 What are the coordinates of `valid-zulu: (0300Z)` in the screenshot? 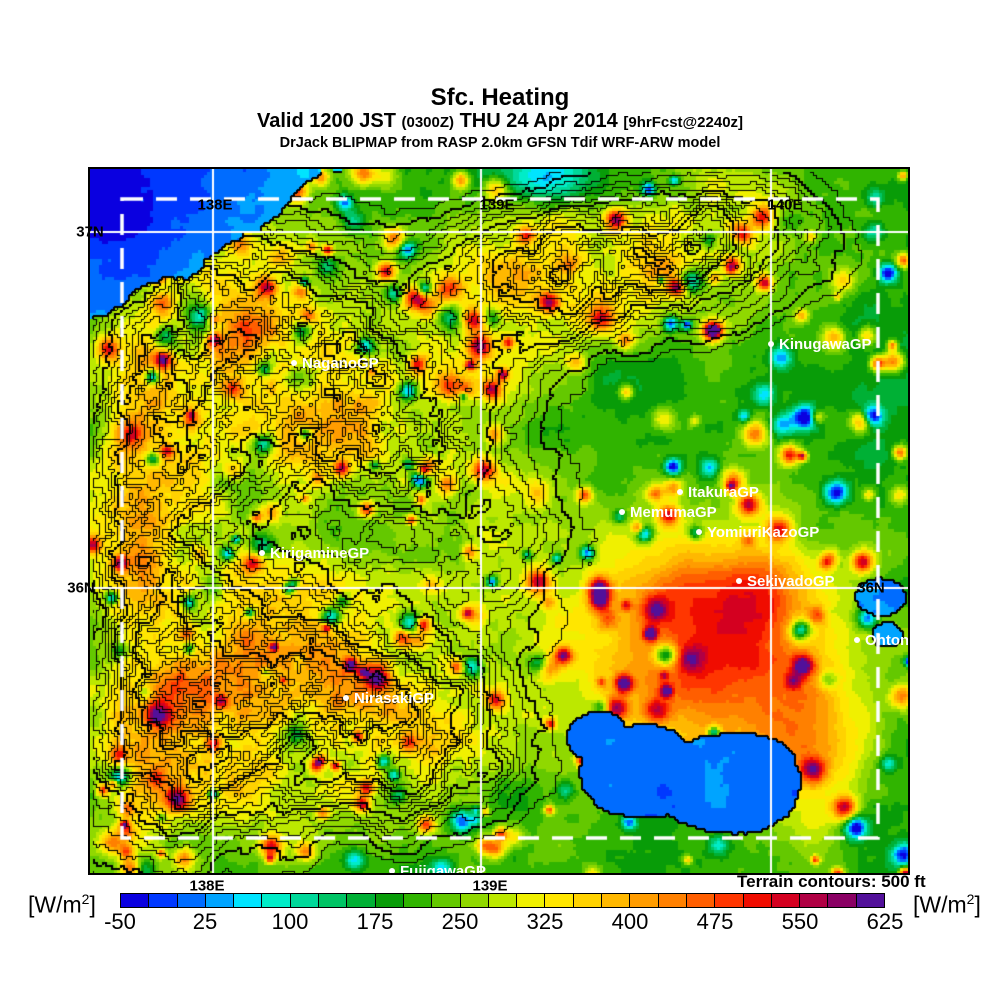 It's located at (428, 122).